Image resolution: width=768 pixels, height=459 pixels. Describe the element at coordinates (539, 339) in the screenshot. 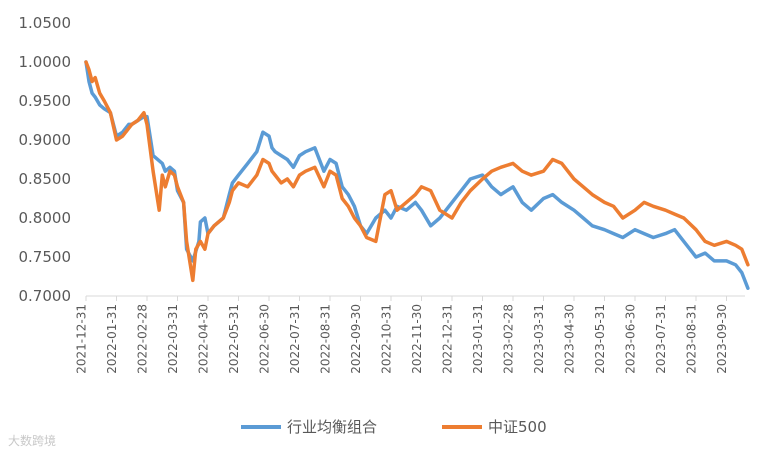

I see `x-tick-label: 2023-03-31` at that location.